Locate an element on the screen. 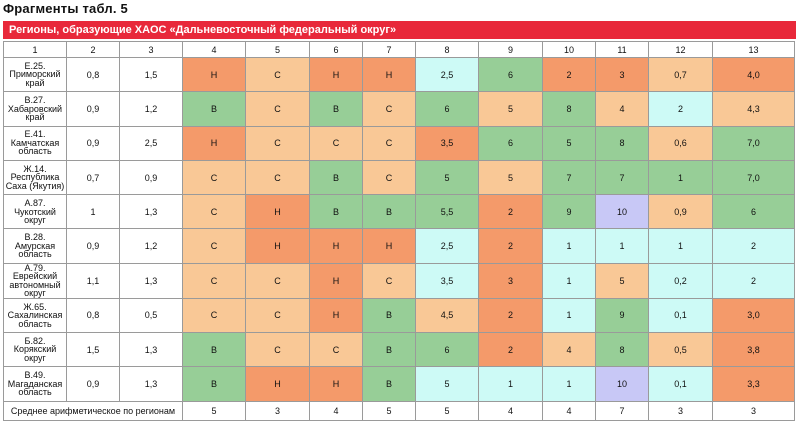 The height and width of the screenshot is (438, 800). table-row: В.27. Хабаровский край 0,9 1,2 В С В С 6 5 8 4 2 4,3 is located at coordinates (399, 109).